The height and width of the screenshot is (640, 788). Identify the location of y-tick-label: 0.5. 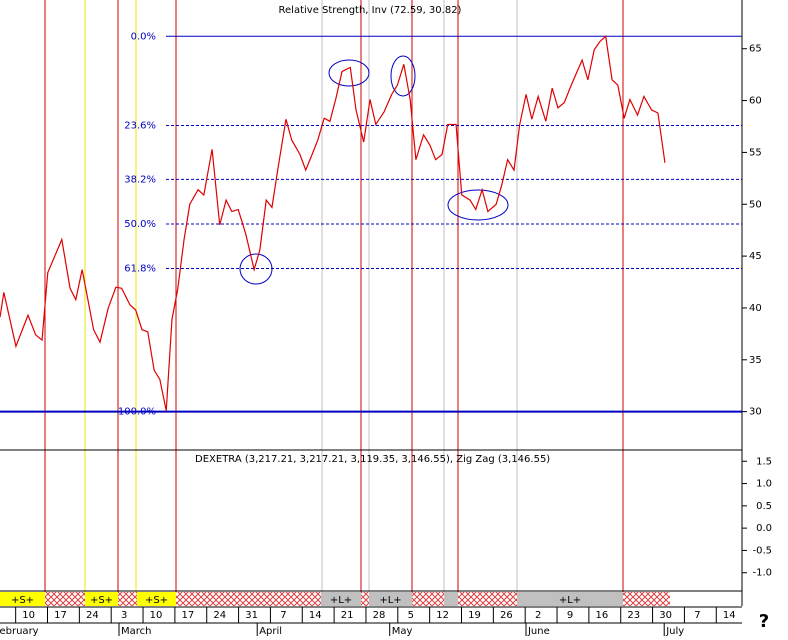
(764, 506).